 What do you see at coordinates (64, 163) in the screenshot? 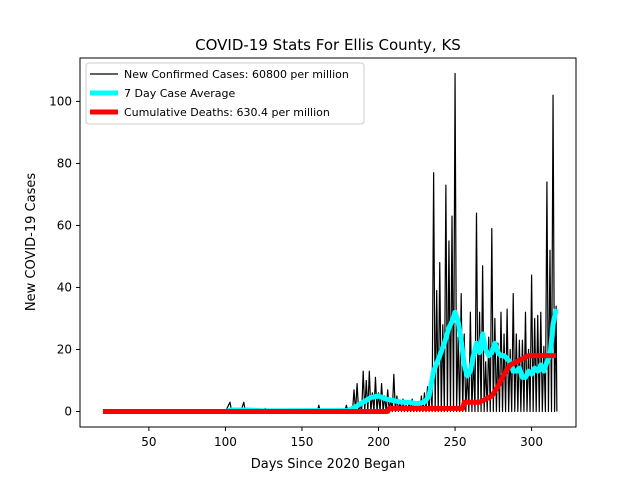
I see `y-tick-label: 80` at bounding box center [64, 163].